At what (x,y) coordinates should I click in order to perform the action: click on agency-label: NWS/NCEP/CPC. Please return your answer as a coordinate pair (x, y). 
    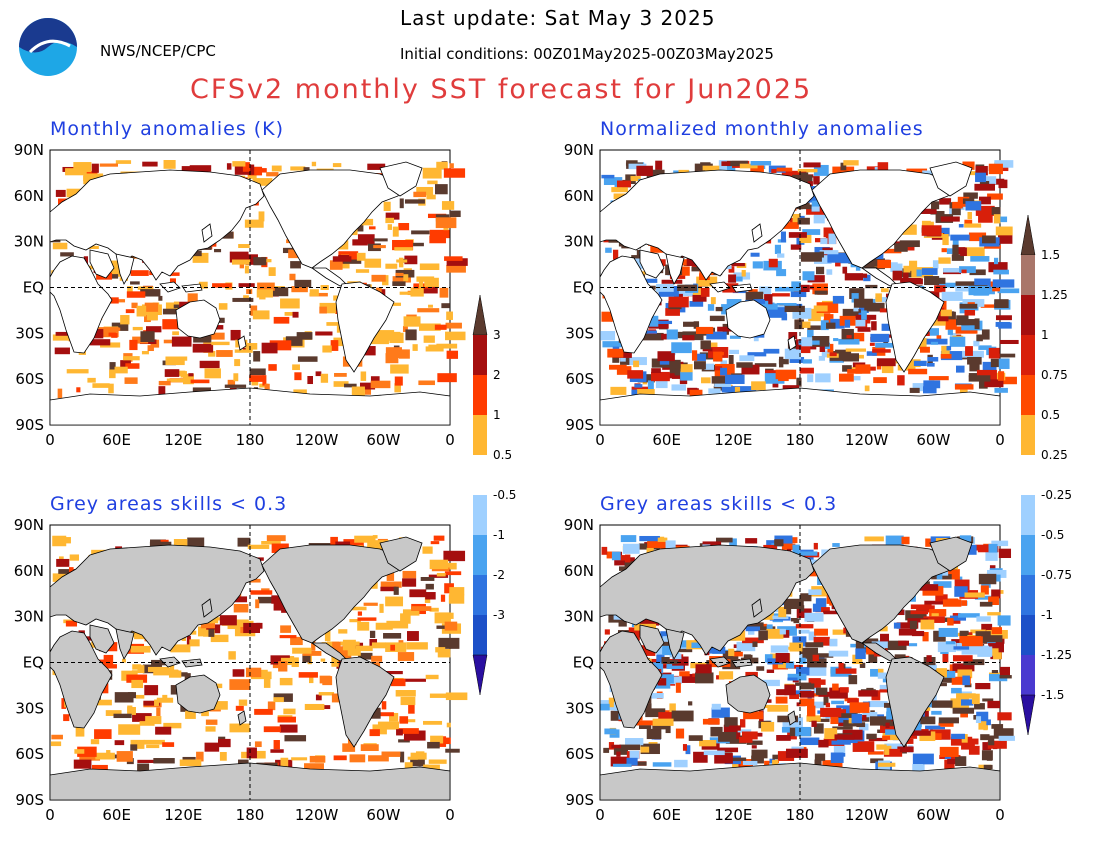
    Looking at the image, I should click on (158, 51).